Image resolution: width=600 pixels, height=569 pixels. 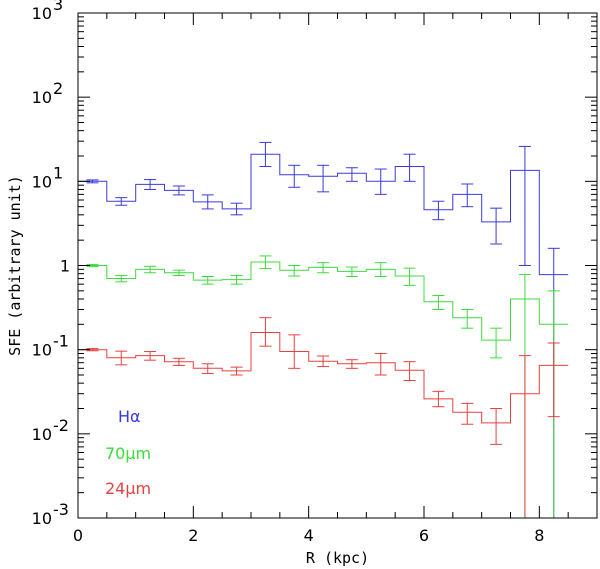 What do you see at coordinates (58, 172) in the screenshot?
I see `y-tick-label-exponent: 1` at bounding box center [58, 172].